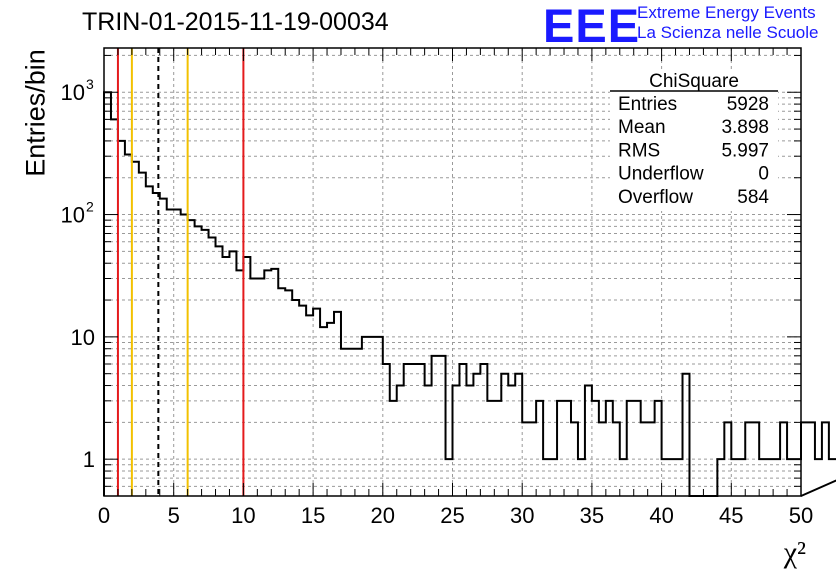  Describe the element at coordinates (592, 515) in the screenshot. I see `x-tick-label: 35` at that location.